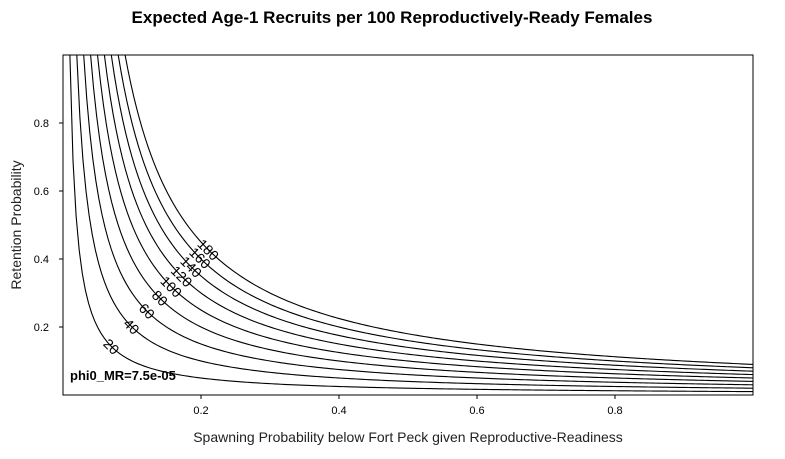 The height and width of the screenshot is (459, 785). What do you see at coordinates (16, 224) in the screenshot?
I see `y-axis-label: Retention Probability` at bounding box center [16, 224].